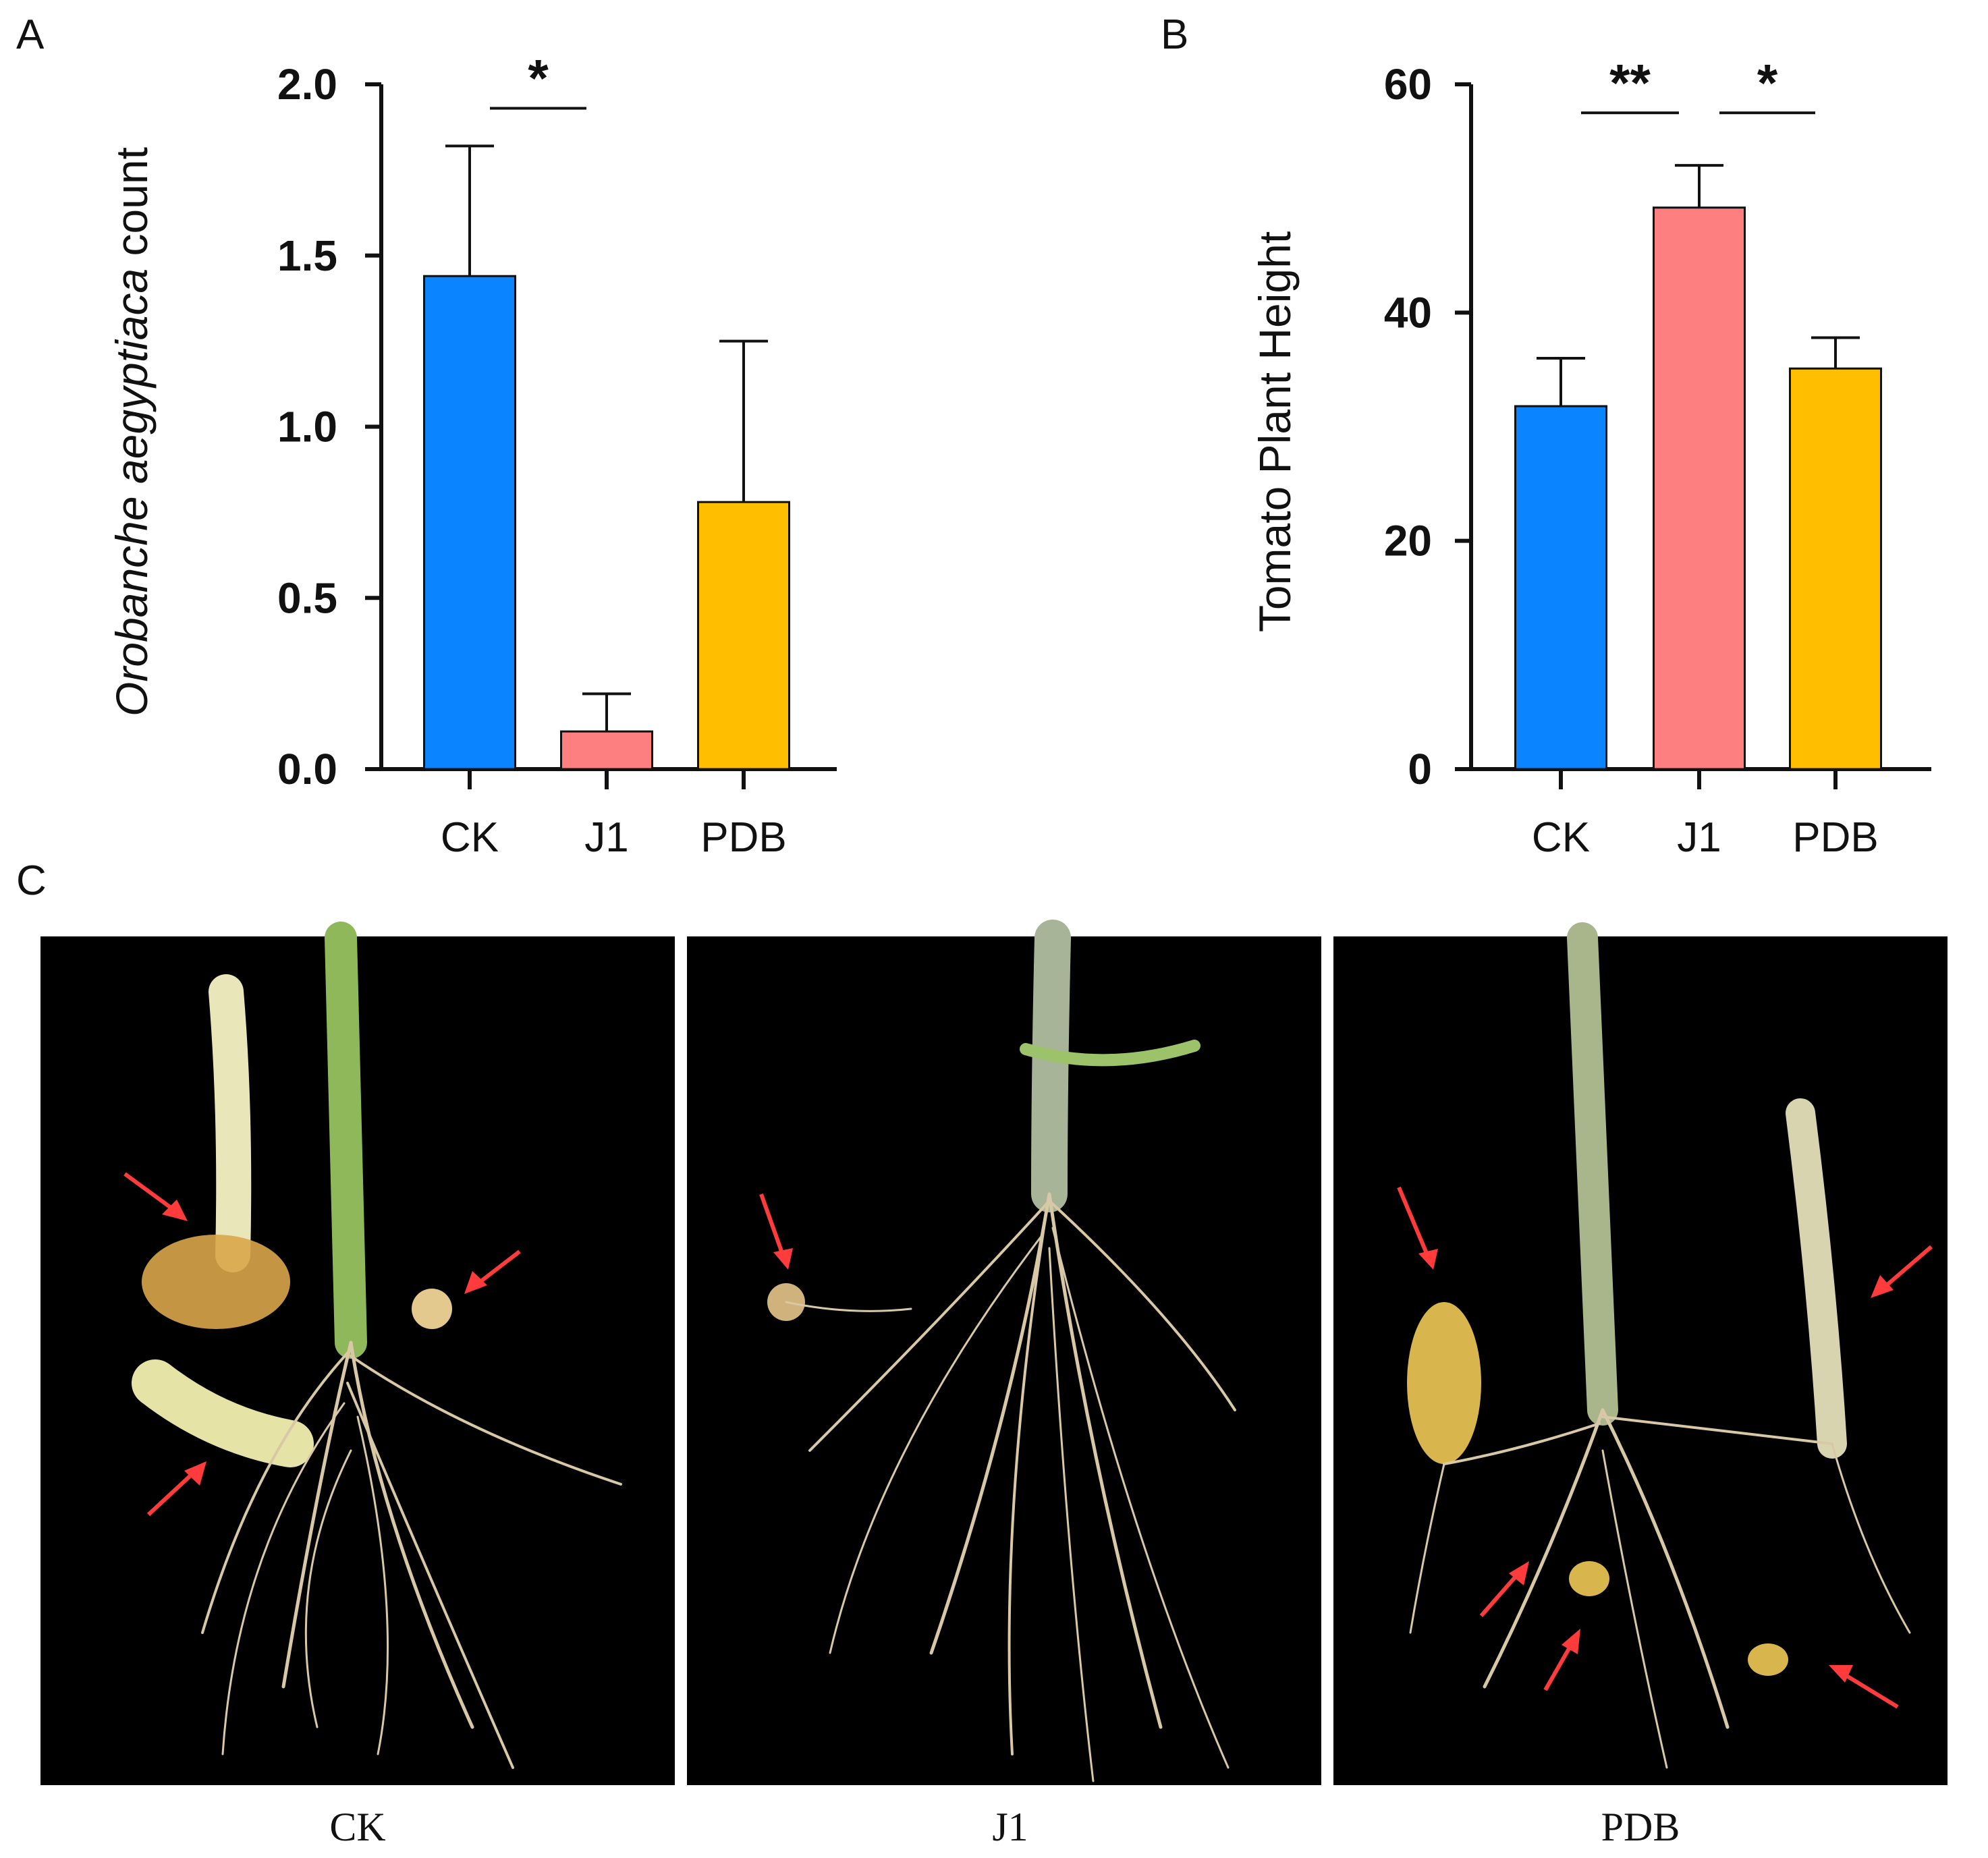  Describe the element at coordinates (1640, 1827) in the screenshot. I see `photo-caption-pdb: PDB` at that location.